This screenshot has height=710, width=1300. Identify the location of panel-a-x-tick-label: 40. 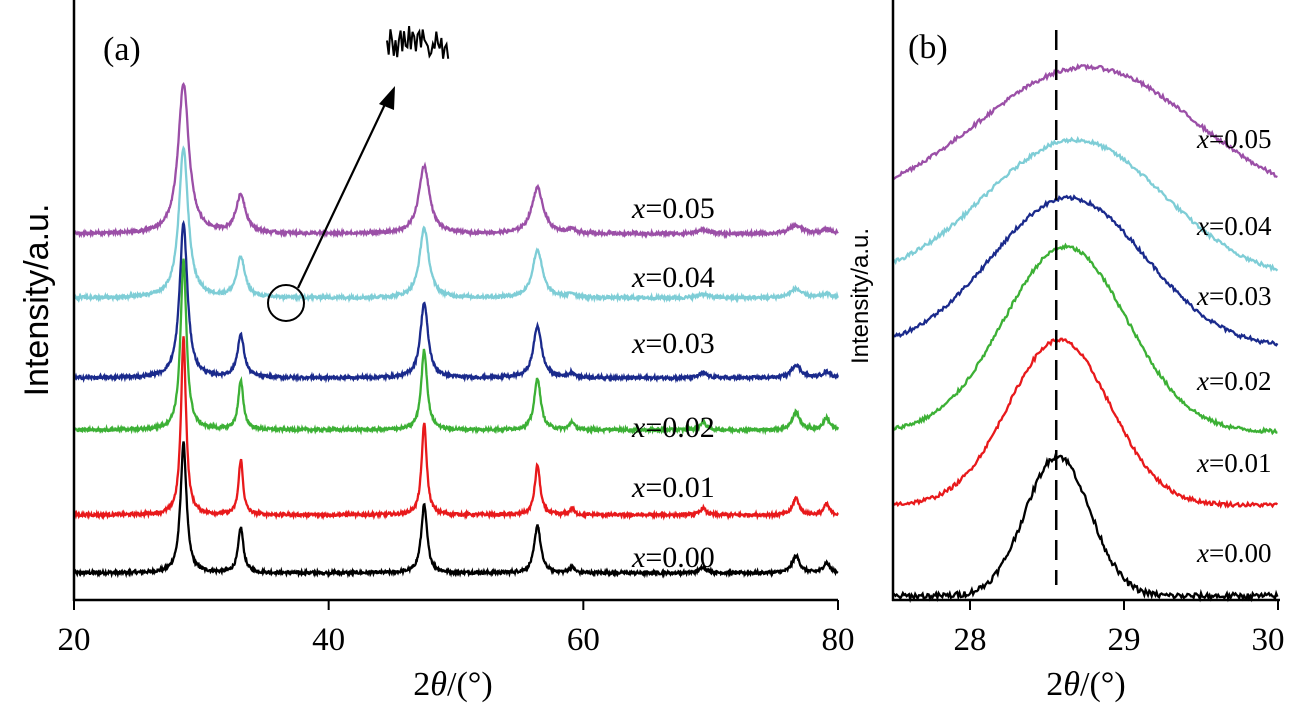
(328, 640).